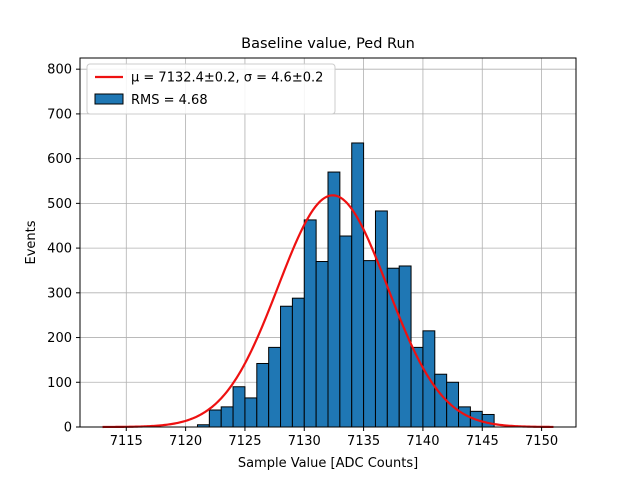 This screenshot has height=484, width=640. I want to click on x-tick-label: 7150, so click(541, 441).